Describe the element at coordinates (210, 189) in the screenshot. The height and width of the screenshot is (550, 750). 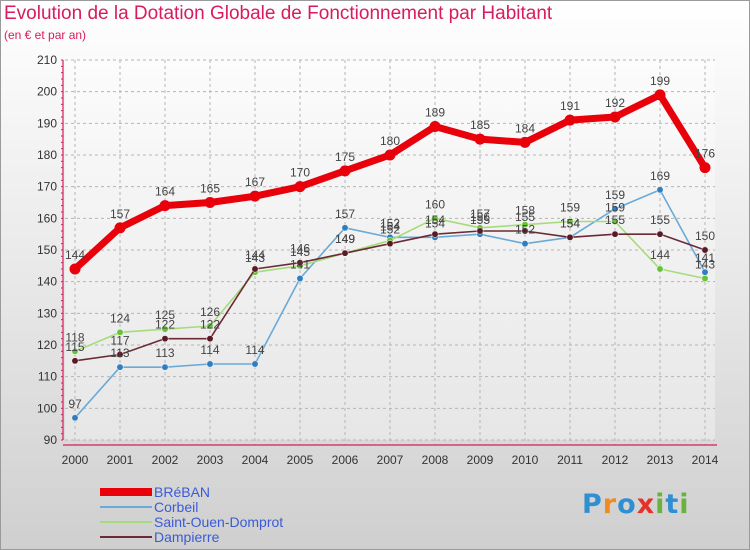
I see `data-label: 165` at that location.